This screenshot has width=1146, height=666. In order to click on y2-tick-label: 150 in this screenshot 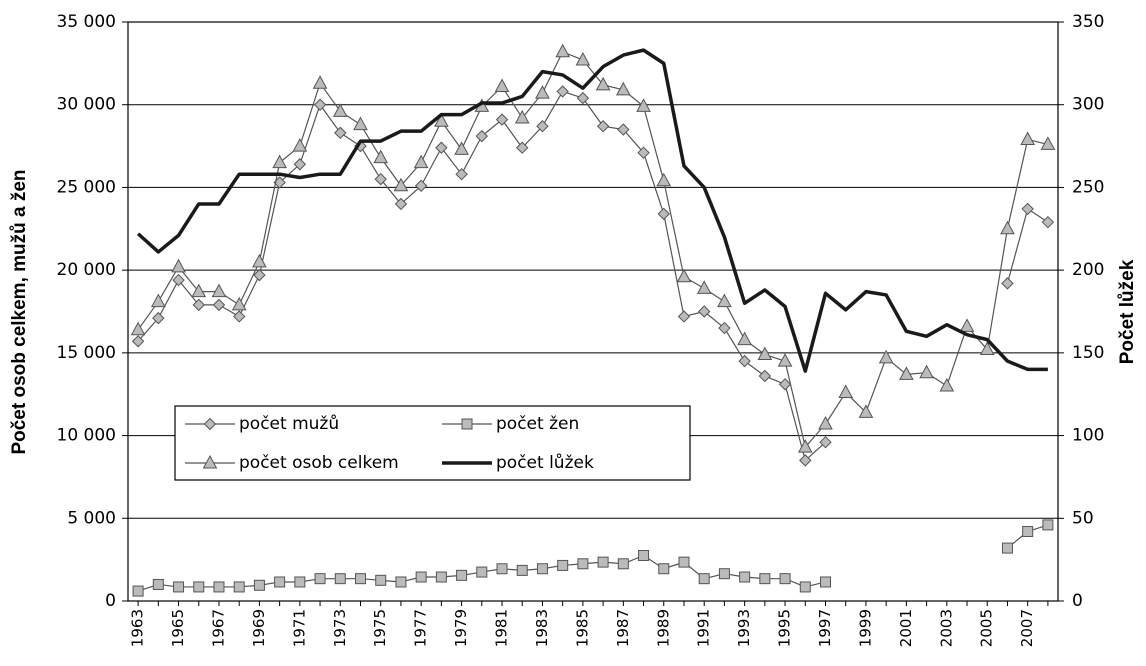, I will do `click(1088, 353)`.